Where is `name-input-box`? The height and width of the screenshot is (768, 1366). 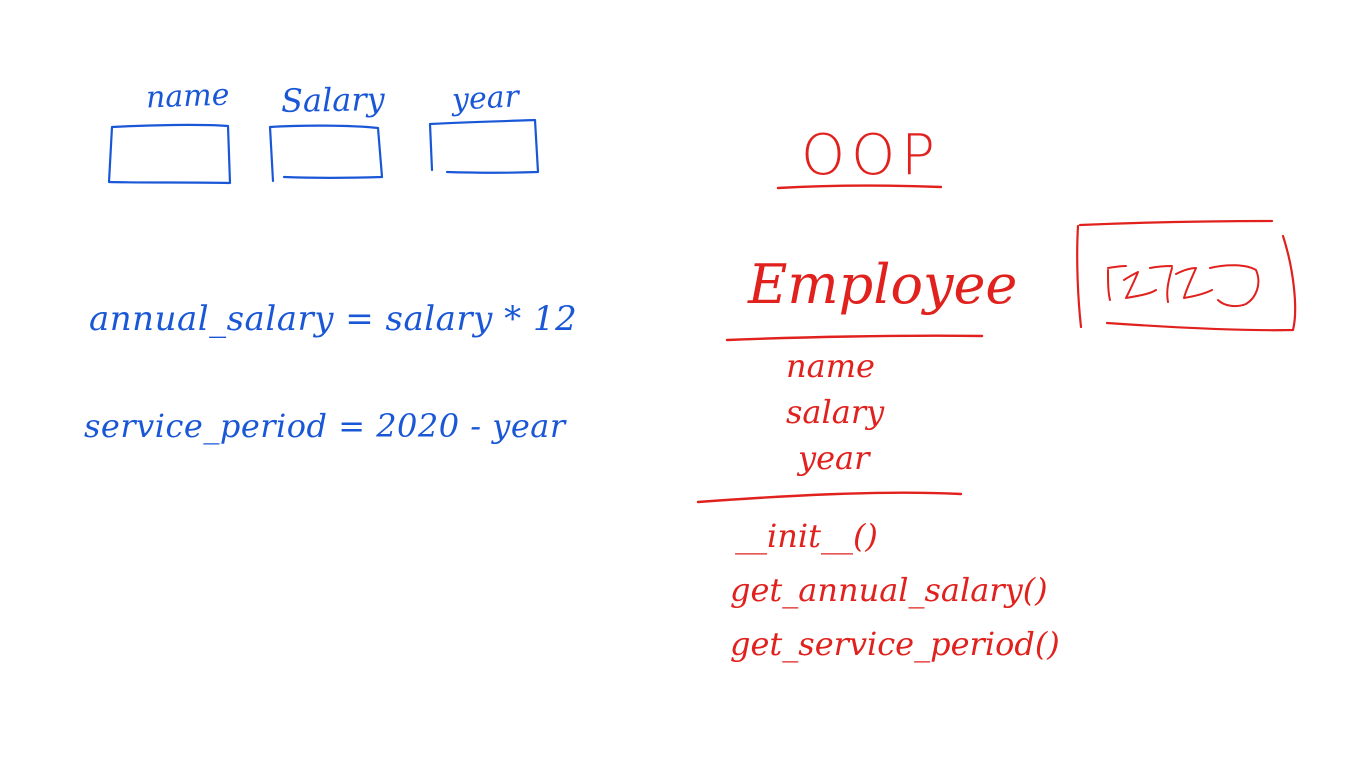
name-input-box is located at coordinates (169, 154).